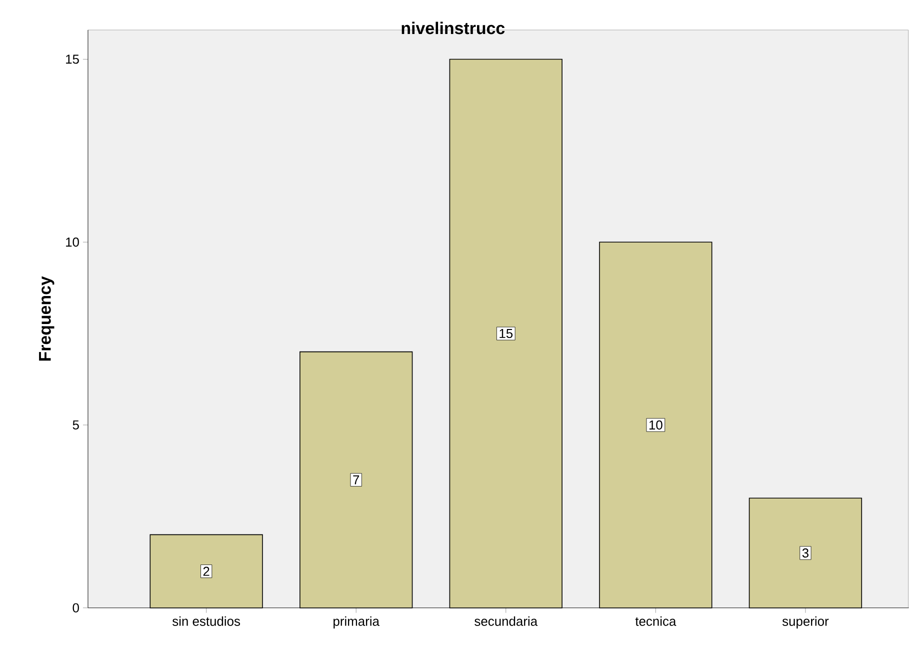 This screenshot has width=909, height=648. I want to click on data-label: 3, so click(805, 553).